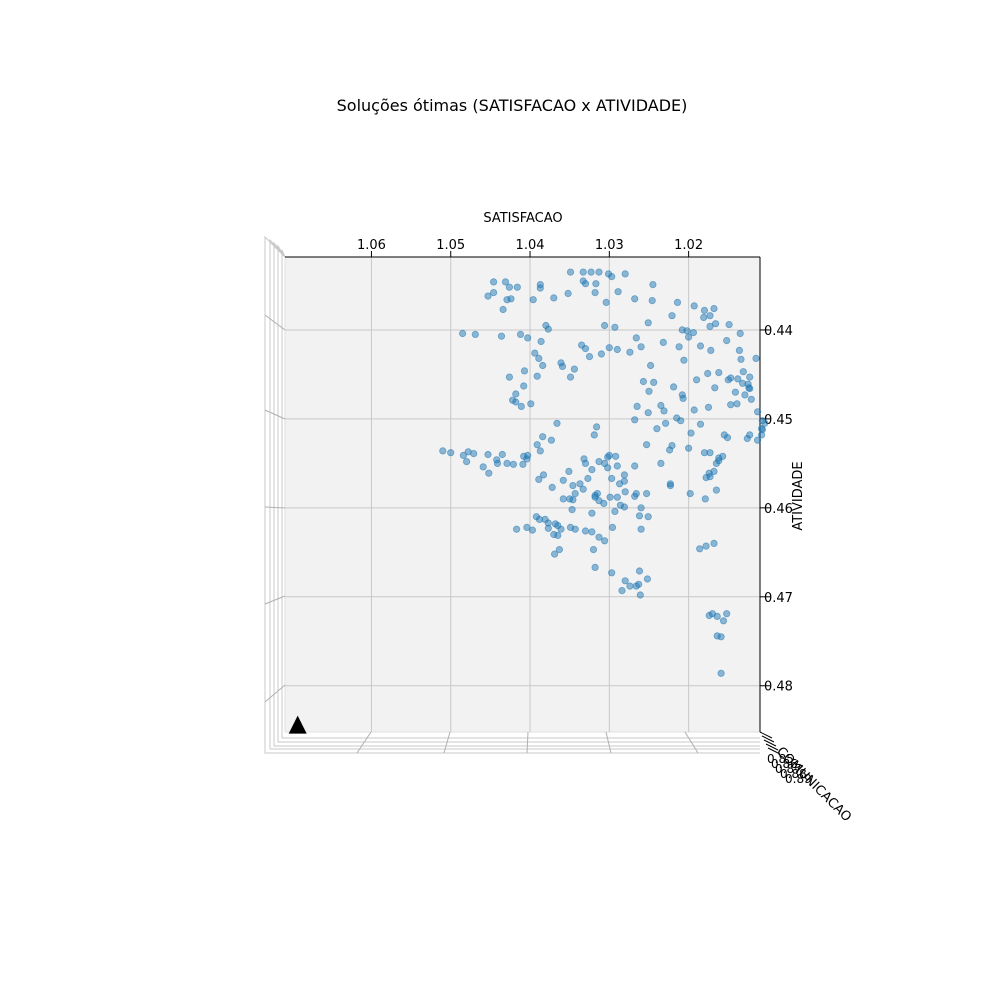  What do you see at coordinates (778, 331) in the screenshot?
I see `y-tick-label: 0.44` at bounding box center [778, 331].